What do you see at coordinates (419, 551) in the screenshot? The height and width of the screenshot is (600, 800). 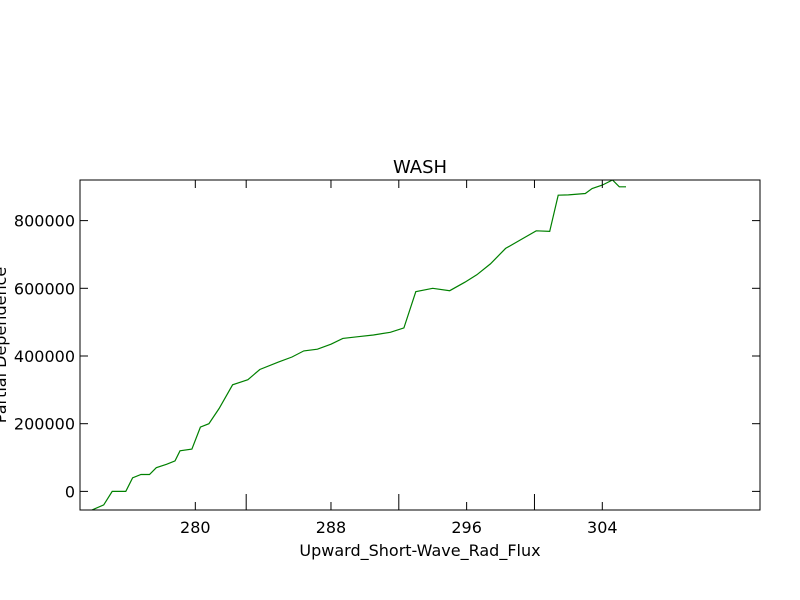 I see `x-axis-label: Upward_Short-Wave_Rad_Flux` at bounding box center [419, 551].